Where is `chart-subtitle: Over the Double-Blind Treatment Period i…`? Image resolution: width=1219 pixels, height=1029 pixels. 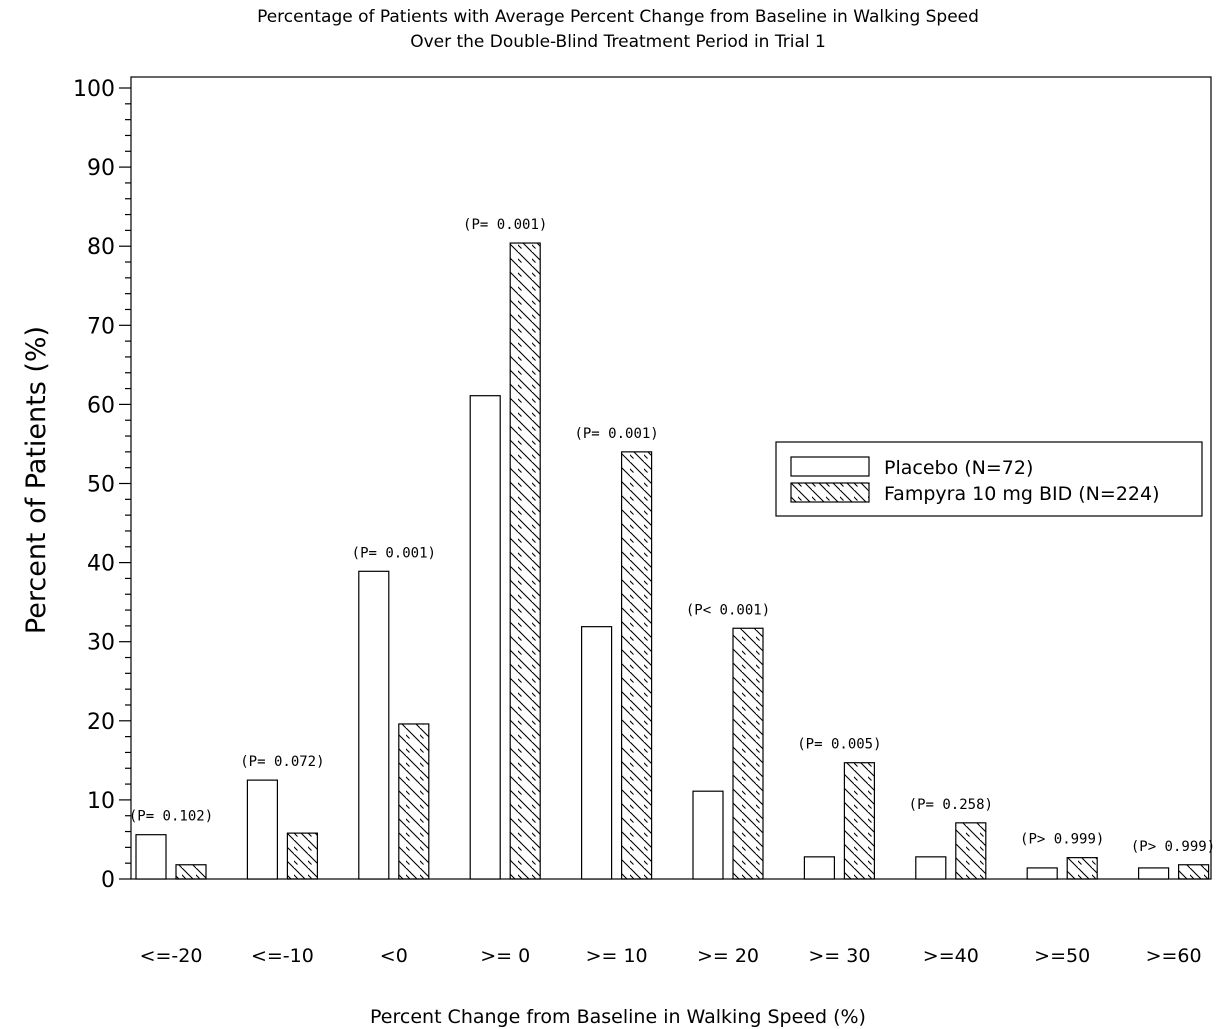 chart-subtitle: Over the Double-Blind Treatment Period i… is located at coordinates (618, 42).